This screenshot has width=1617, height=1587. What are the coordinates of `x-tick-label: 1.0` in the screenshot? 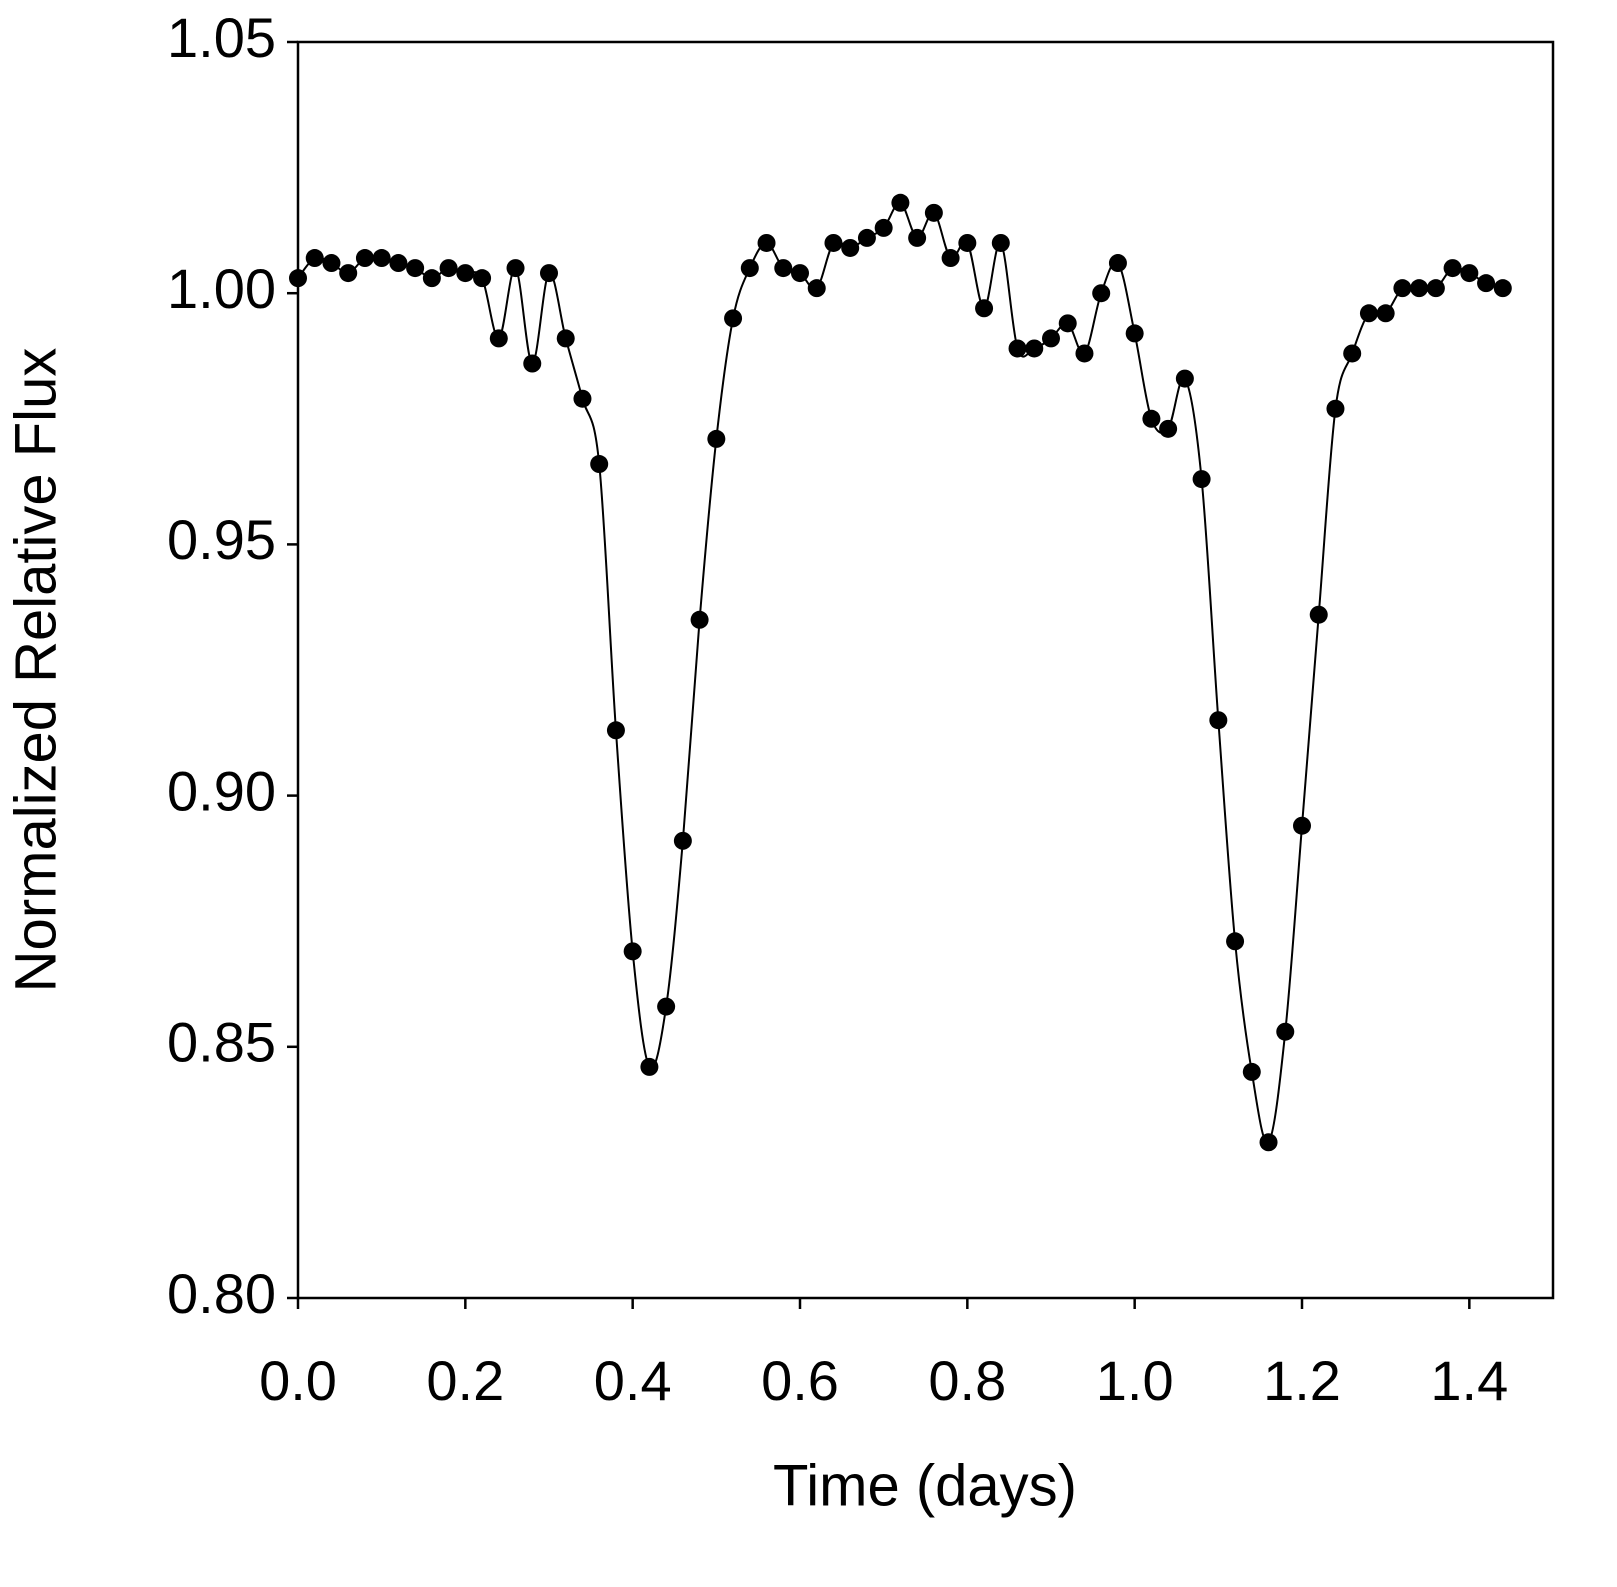 It's located at (1135, 1380).